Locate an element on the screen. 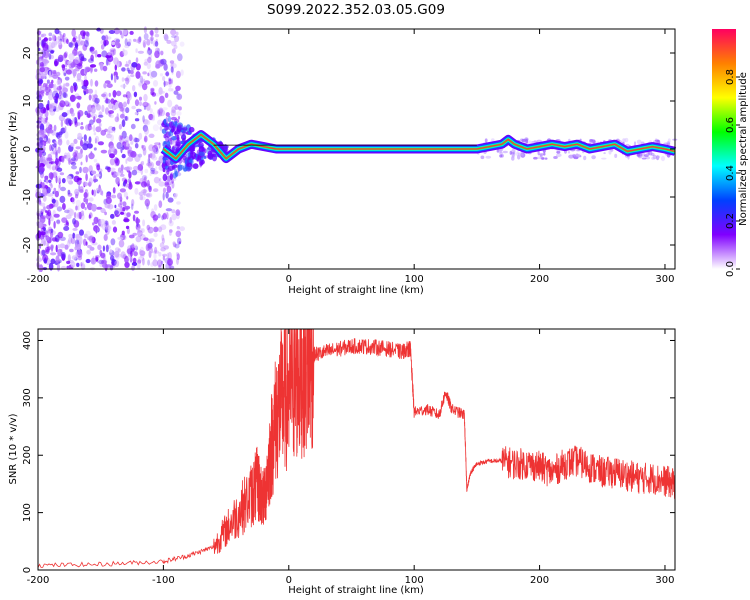 This screenshot has width=750, height=600. x-tick-label: 100 is located at coordinates (414, 279).